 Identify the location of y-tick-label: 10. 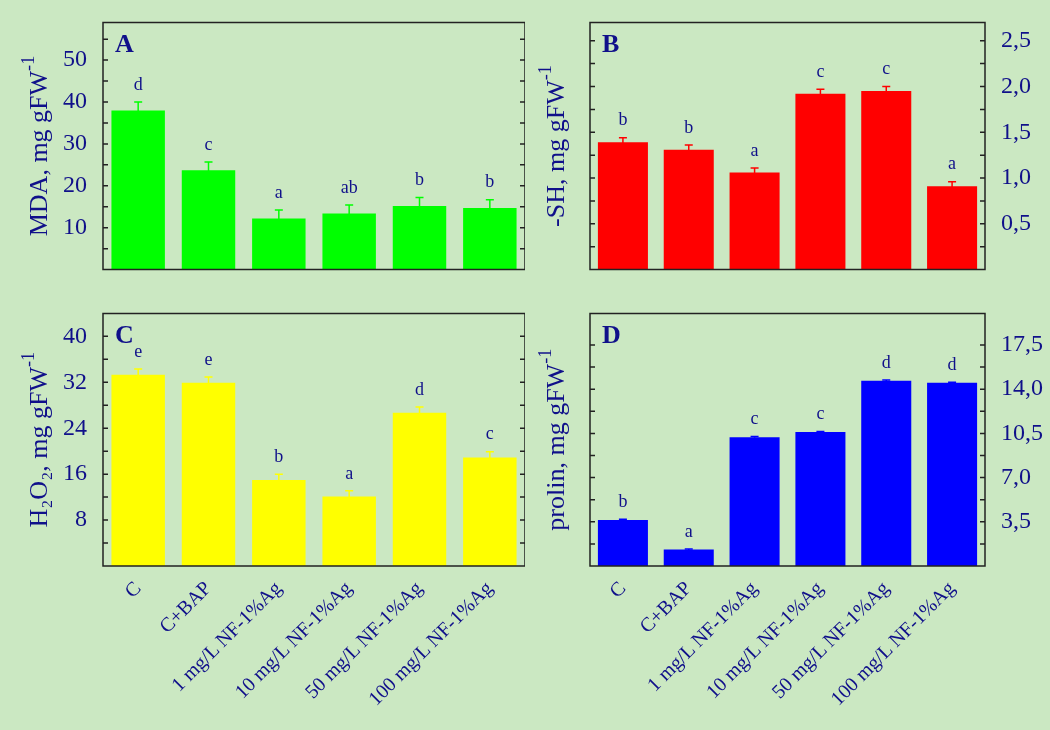
(75, 226).